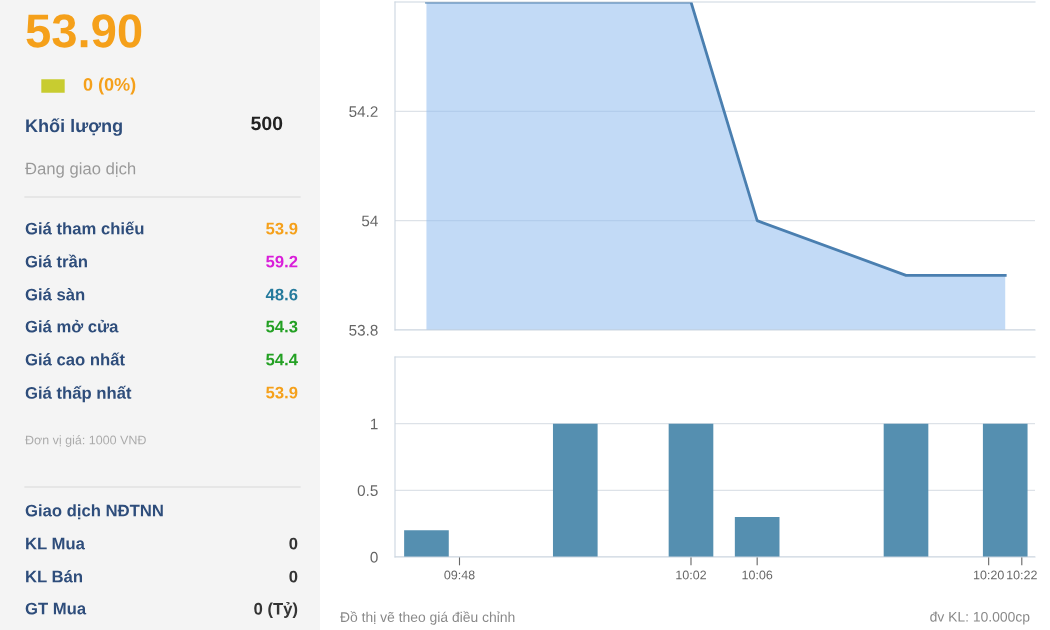  What do you see at coordinates (282, 359) in the screenshot?
I see `text: 54.4` at bounding box center [282, 359].